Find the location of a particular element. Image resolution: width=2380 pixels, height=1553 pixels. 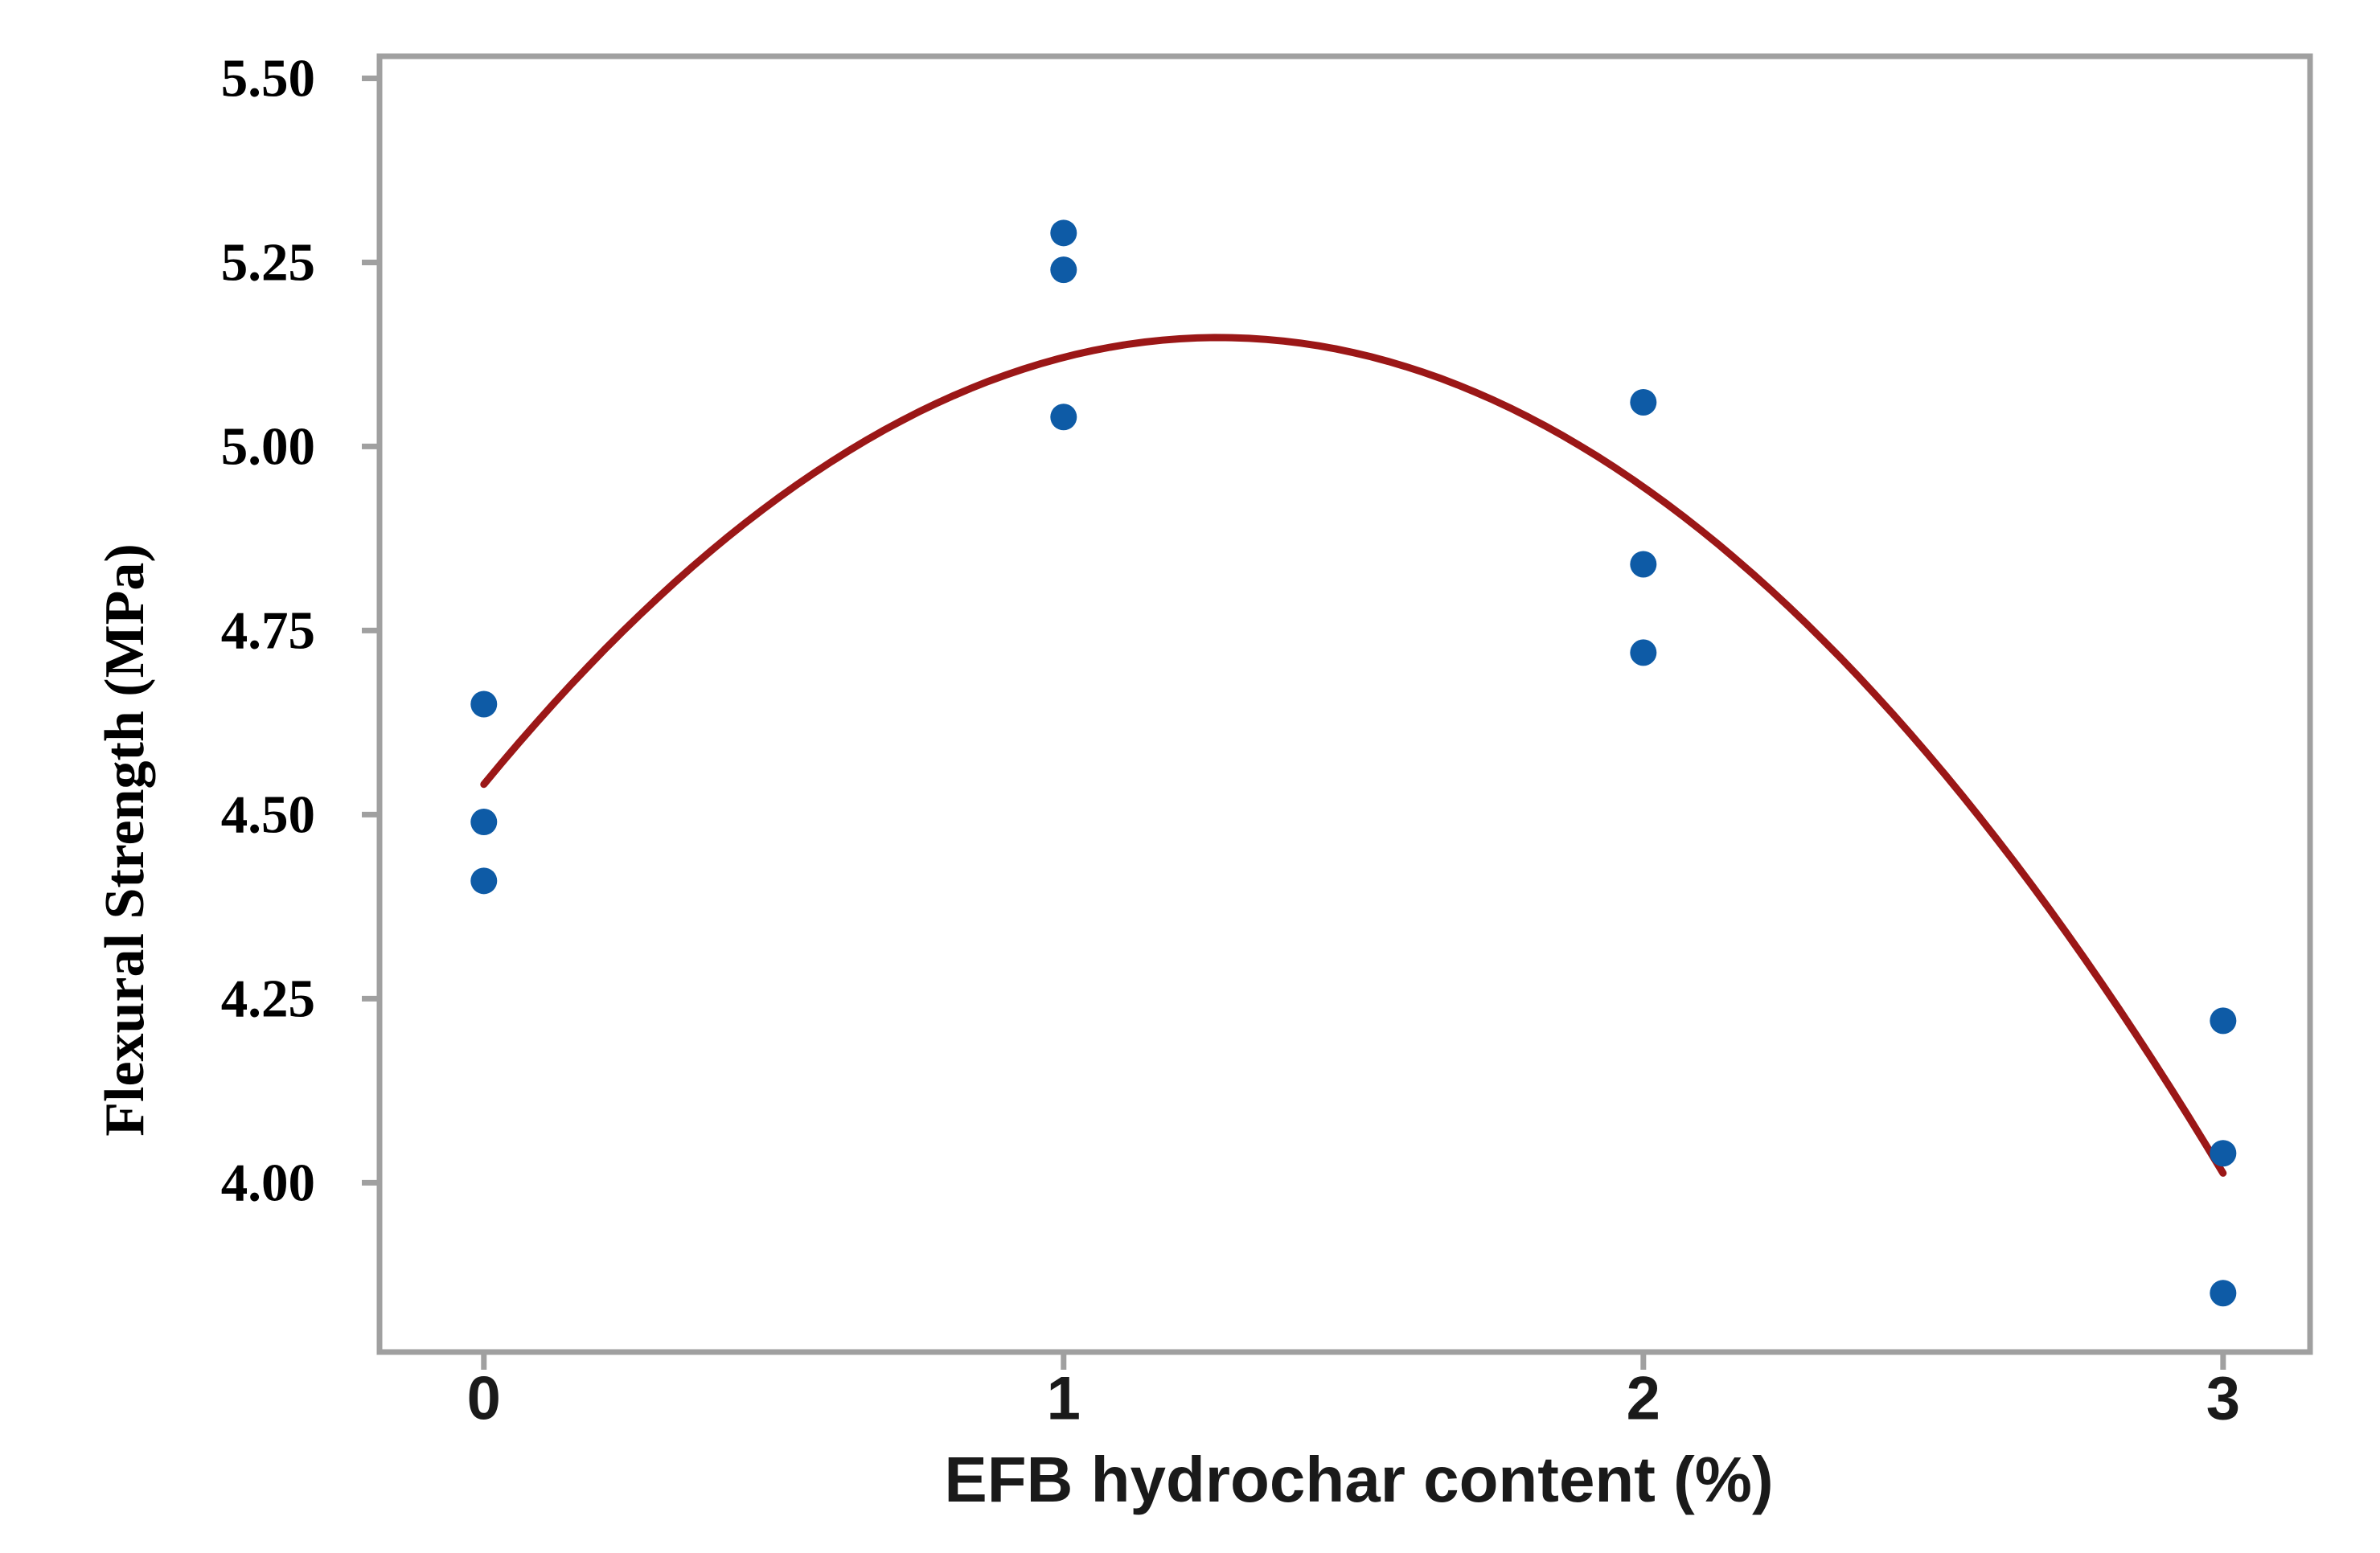

y-tick-label: 5.50 is located at coordinates (268, 78).